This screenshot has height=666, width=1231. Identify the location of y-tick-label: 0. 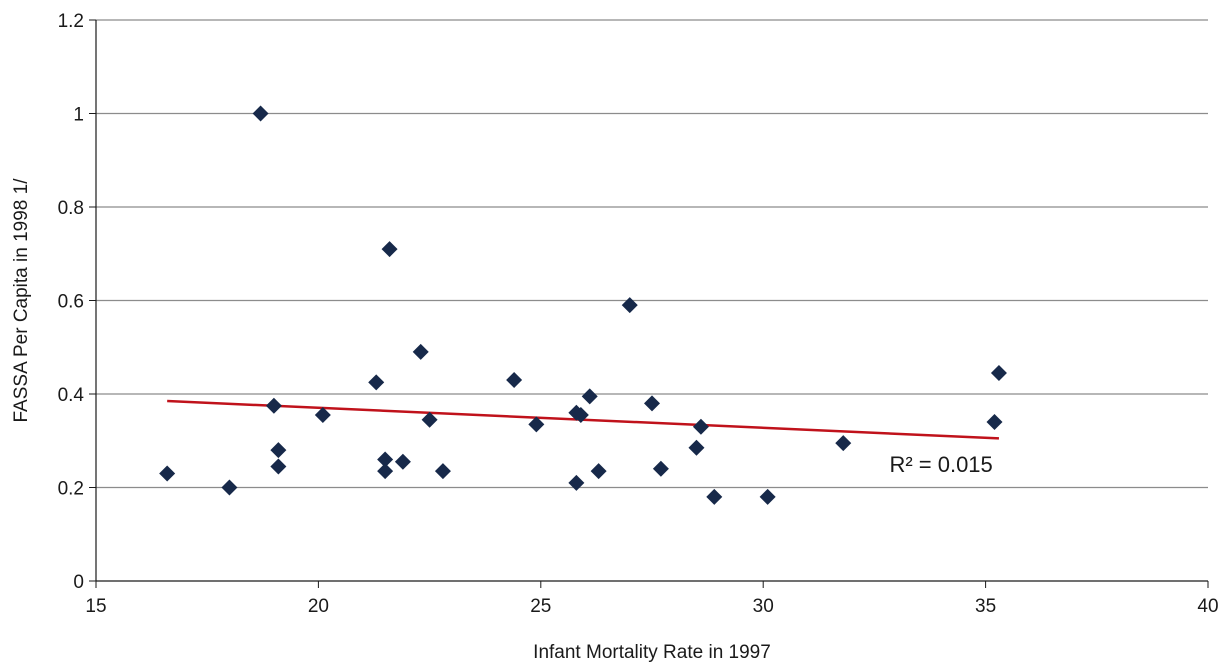
(78, 582).